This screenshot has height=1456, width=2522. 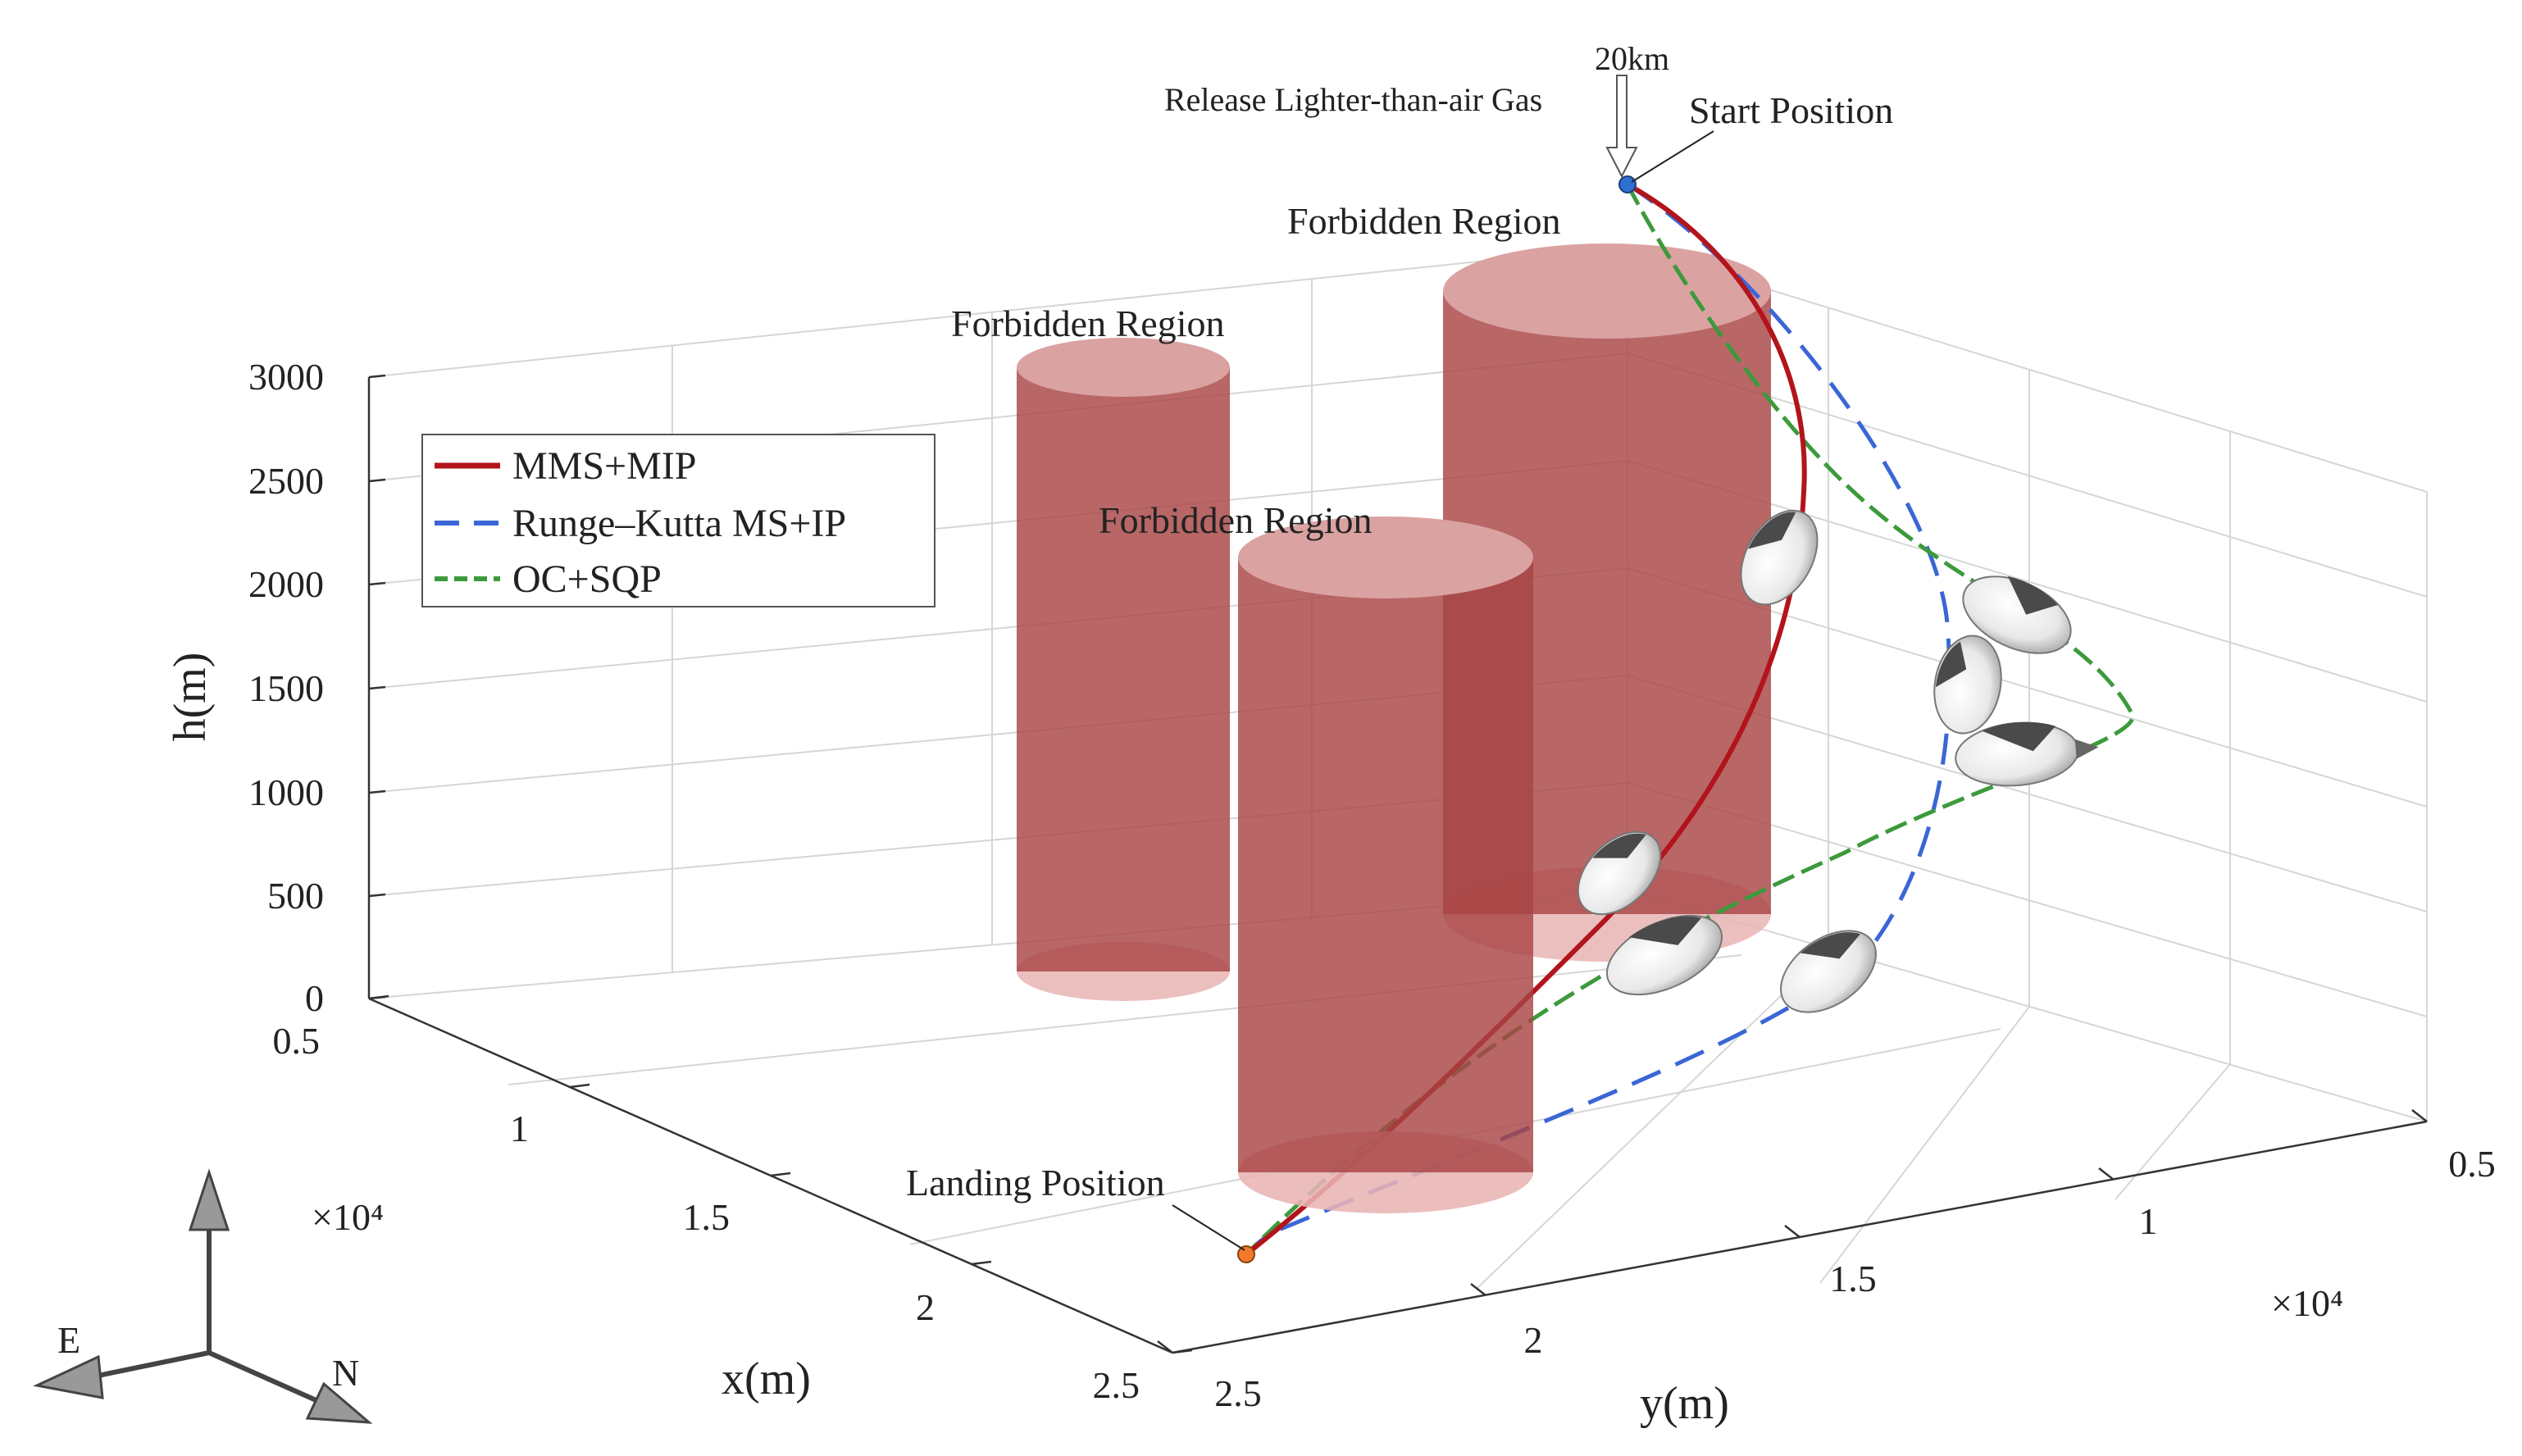 I want to click on z-tick-label: 2500, so click(x=286, y=481).